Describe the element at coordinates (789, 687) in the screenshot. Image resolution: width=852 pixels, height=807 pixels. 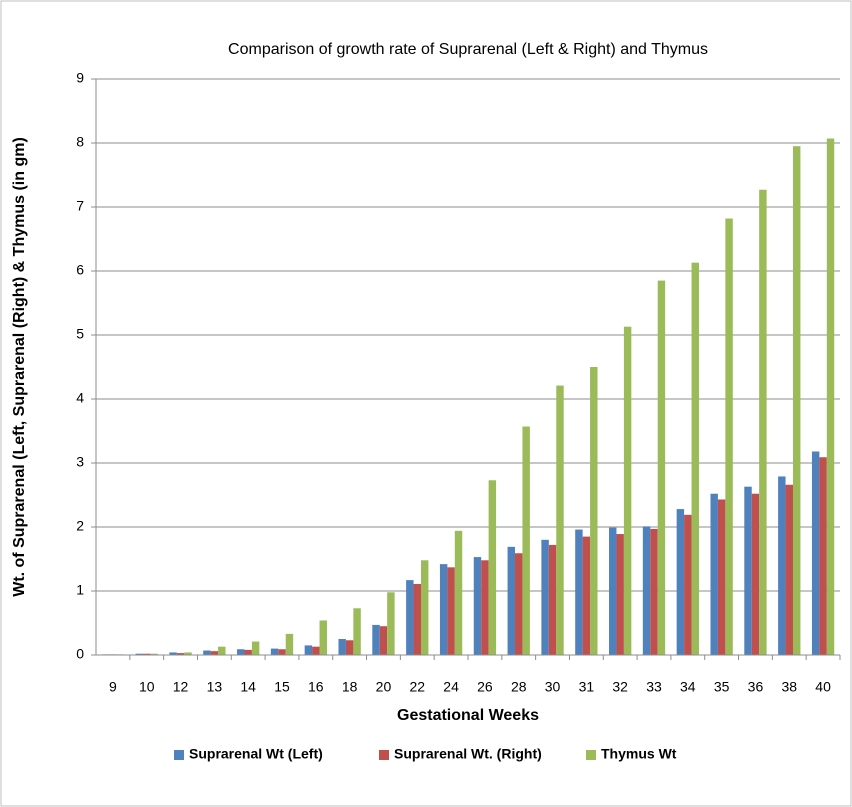
I see `x-tick-label: 38` at that location.